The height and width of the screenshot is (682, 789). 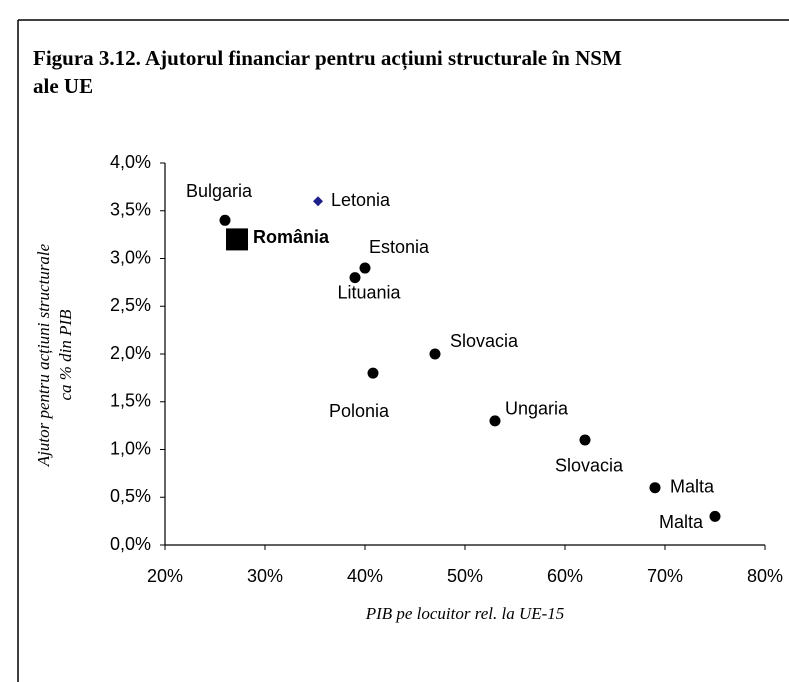 What do you see at coordinates (359, 411) in the screenshot?
I see `point-label: Polonia` at bounding box center [359, 411].